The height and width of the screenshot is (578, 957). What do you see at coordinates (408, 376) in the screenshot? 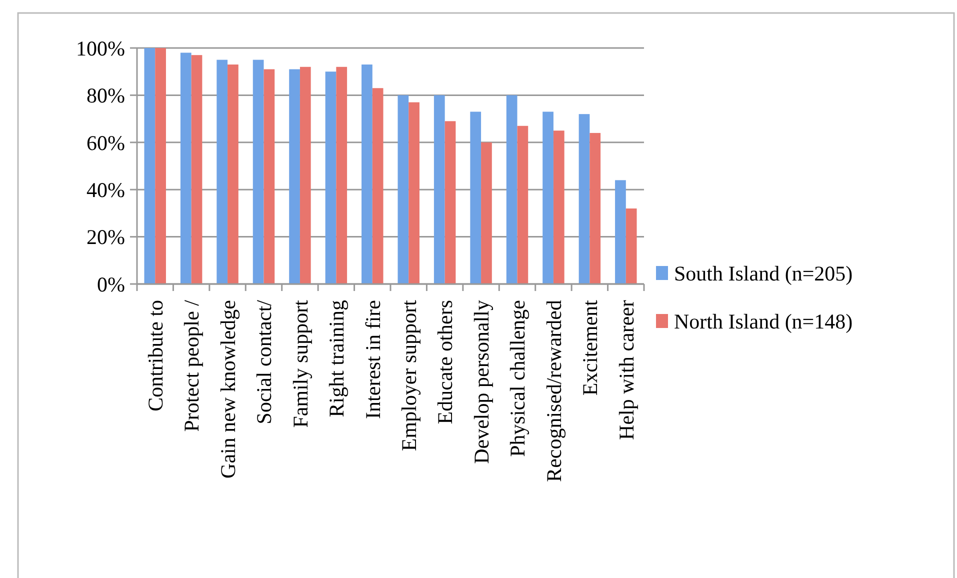
I see `x-tick-label: Employer support` at bounding box center [408, 376].